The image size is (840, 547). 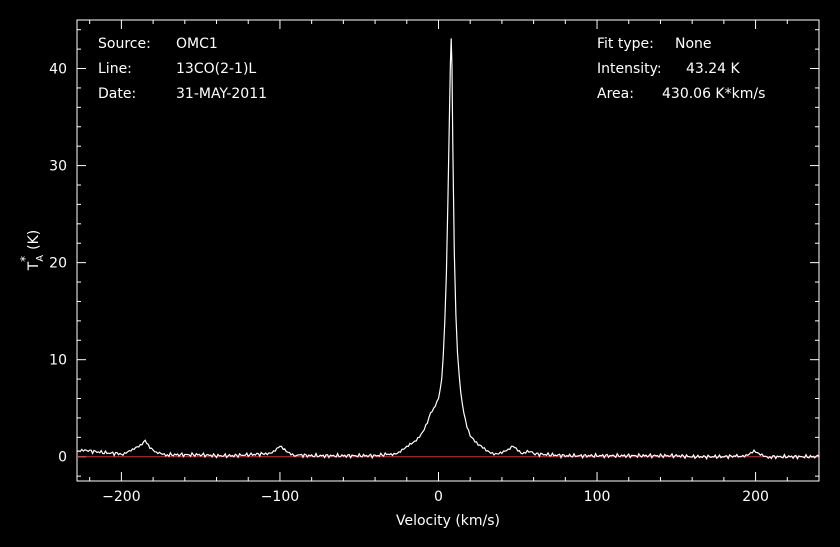 What do you see at coordinates (693, 44) in the screenshot?
I see `fit-type-value: None` at bounding box center [693, 44].